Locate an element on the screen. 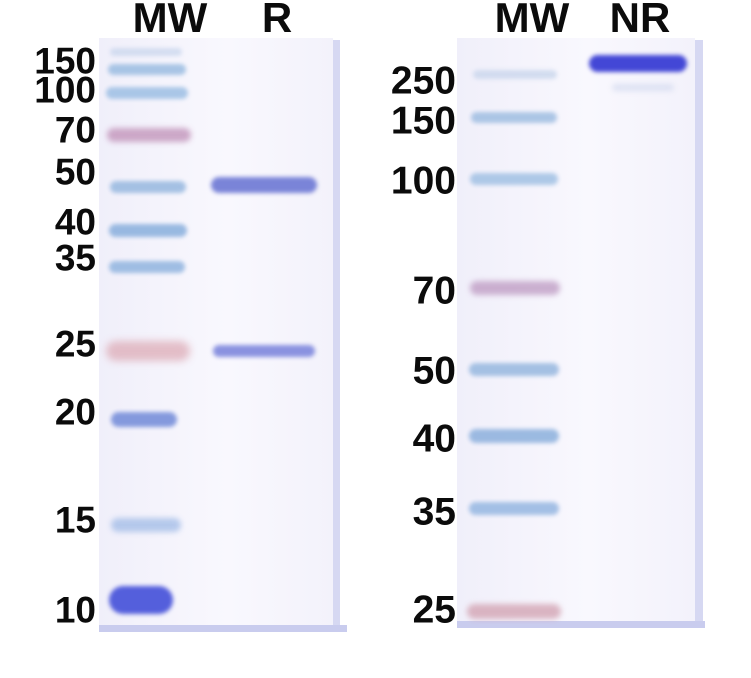 The height and width of the screenshot is (678, 751). lane-header: R is located at coordinates (277, 20).